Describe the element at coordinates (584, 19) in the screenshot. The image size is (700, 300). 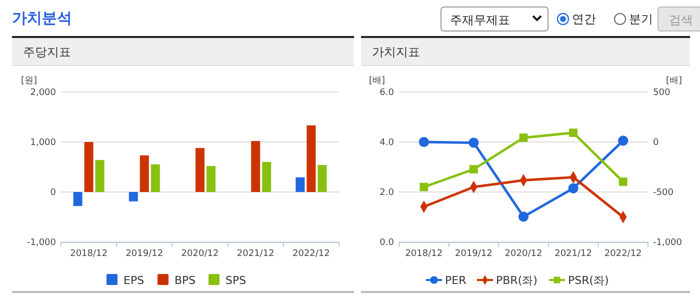
I see `text: 연간` at that location.